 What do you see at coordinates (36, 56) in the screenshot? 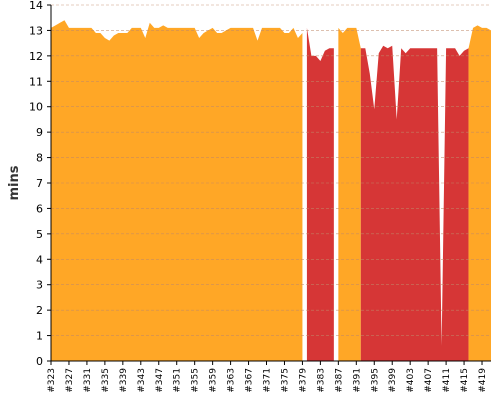
I see `y-tick-label: 12` at bounding box center [36, 56].